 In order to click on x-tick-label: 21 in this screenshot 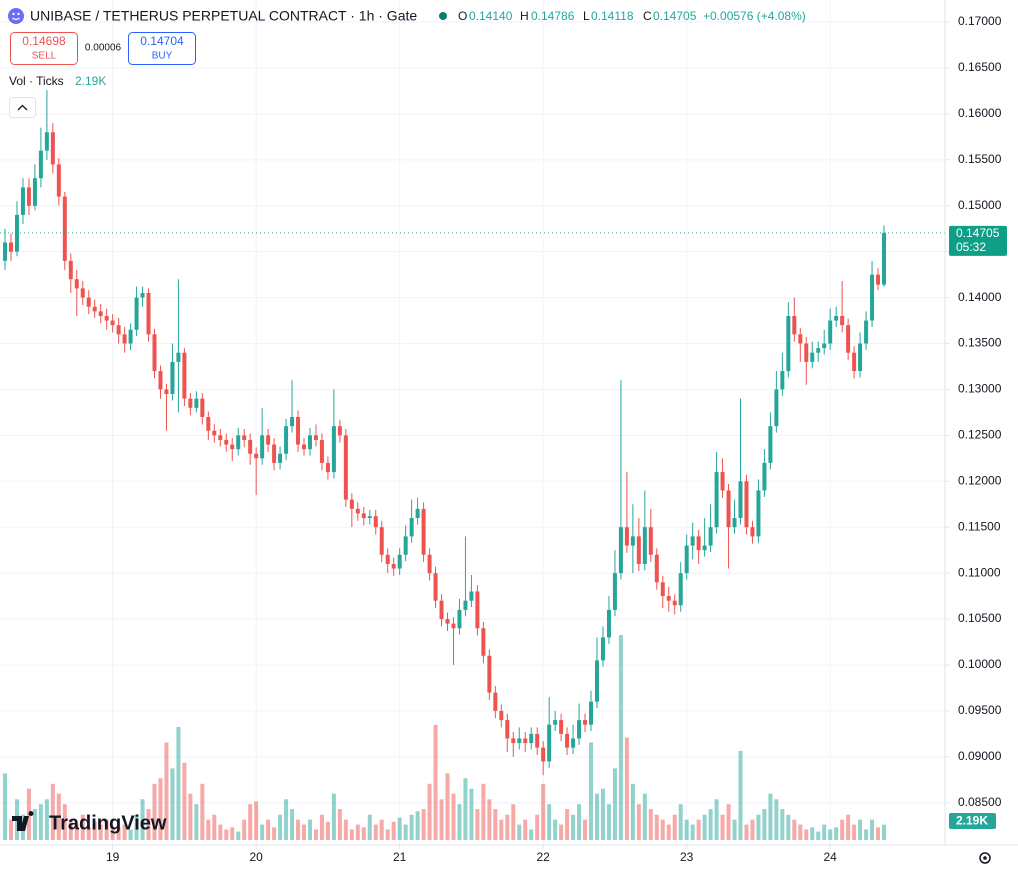, I will do `click(400, 857)`.